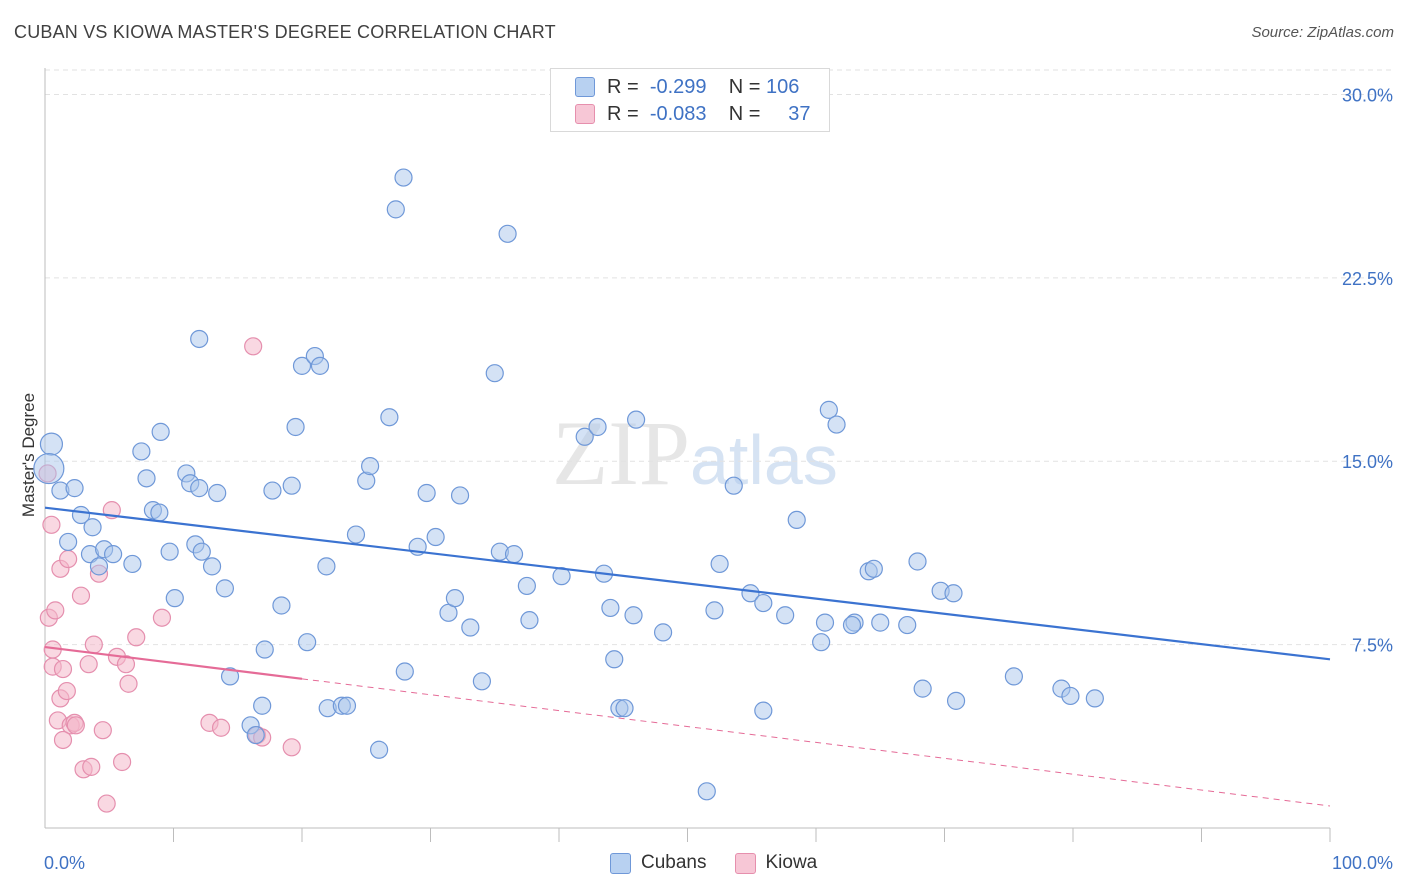 Image resolution: width=1406 pixels, height=892 pixels. I want to click on source-label: Source: ZipAtlas.com, so click(1322, 32).